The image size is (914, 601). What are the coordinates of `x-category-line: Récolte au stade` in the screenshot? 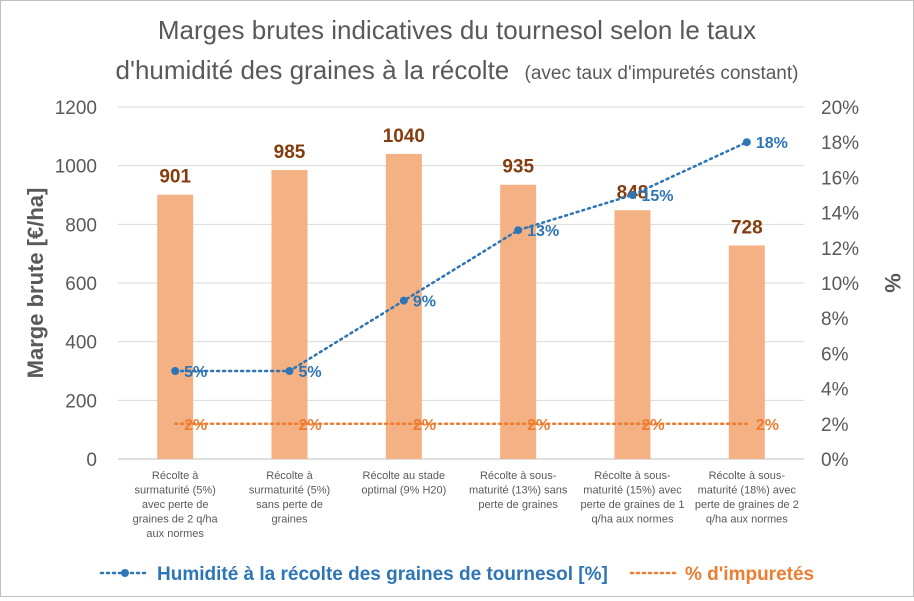 It's located at (404, 476).